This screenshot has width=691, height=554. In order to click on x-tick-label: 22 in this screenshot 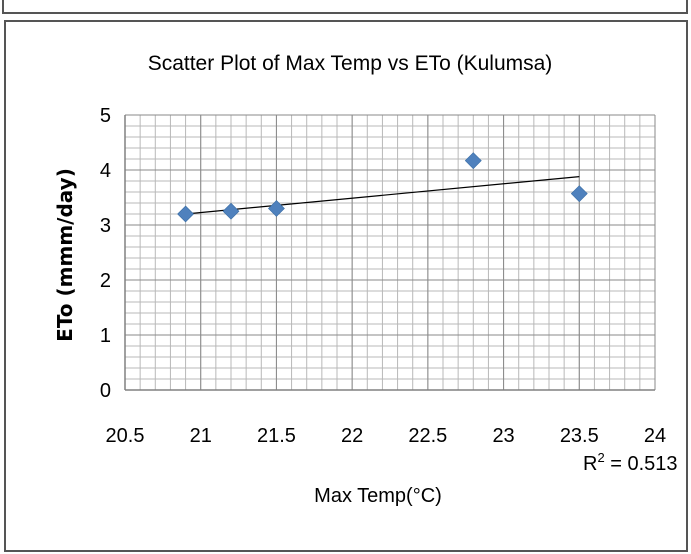, I will do `click(352, 436)`.